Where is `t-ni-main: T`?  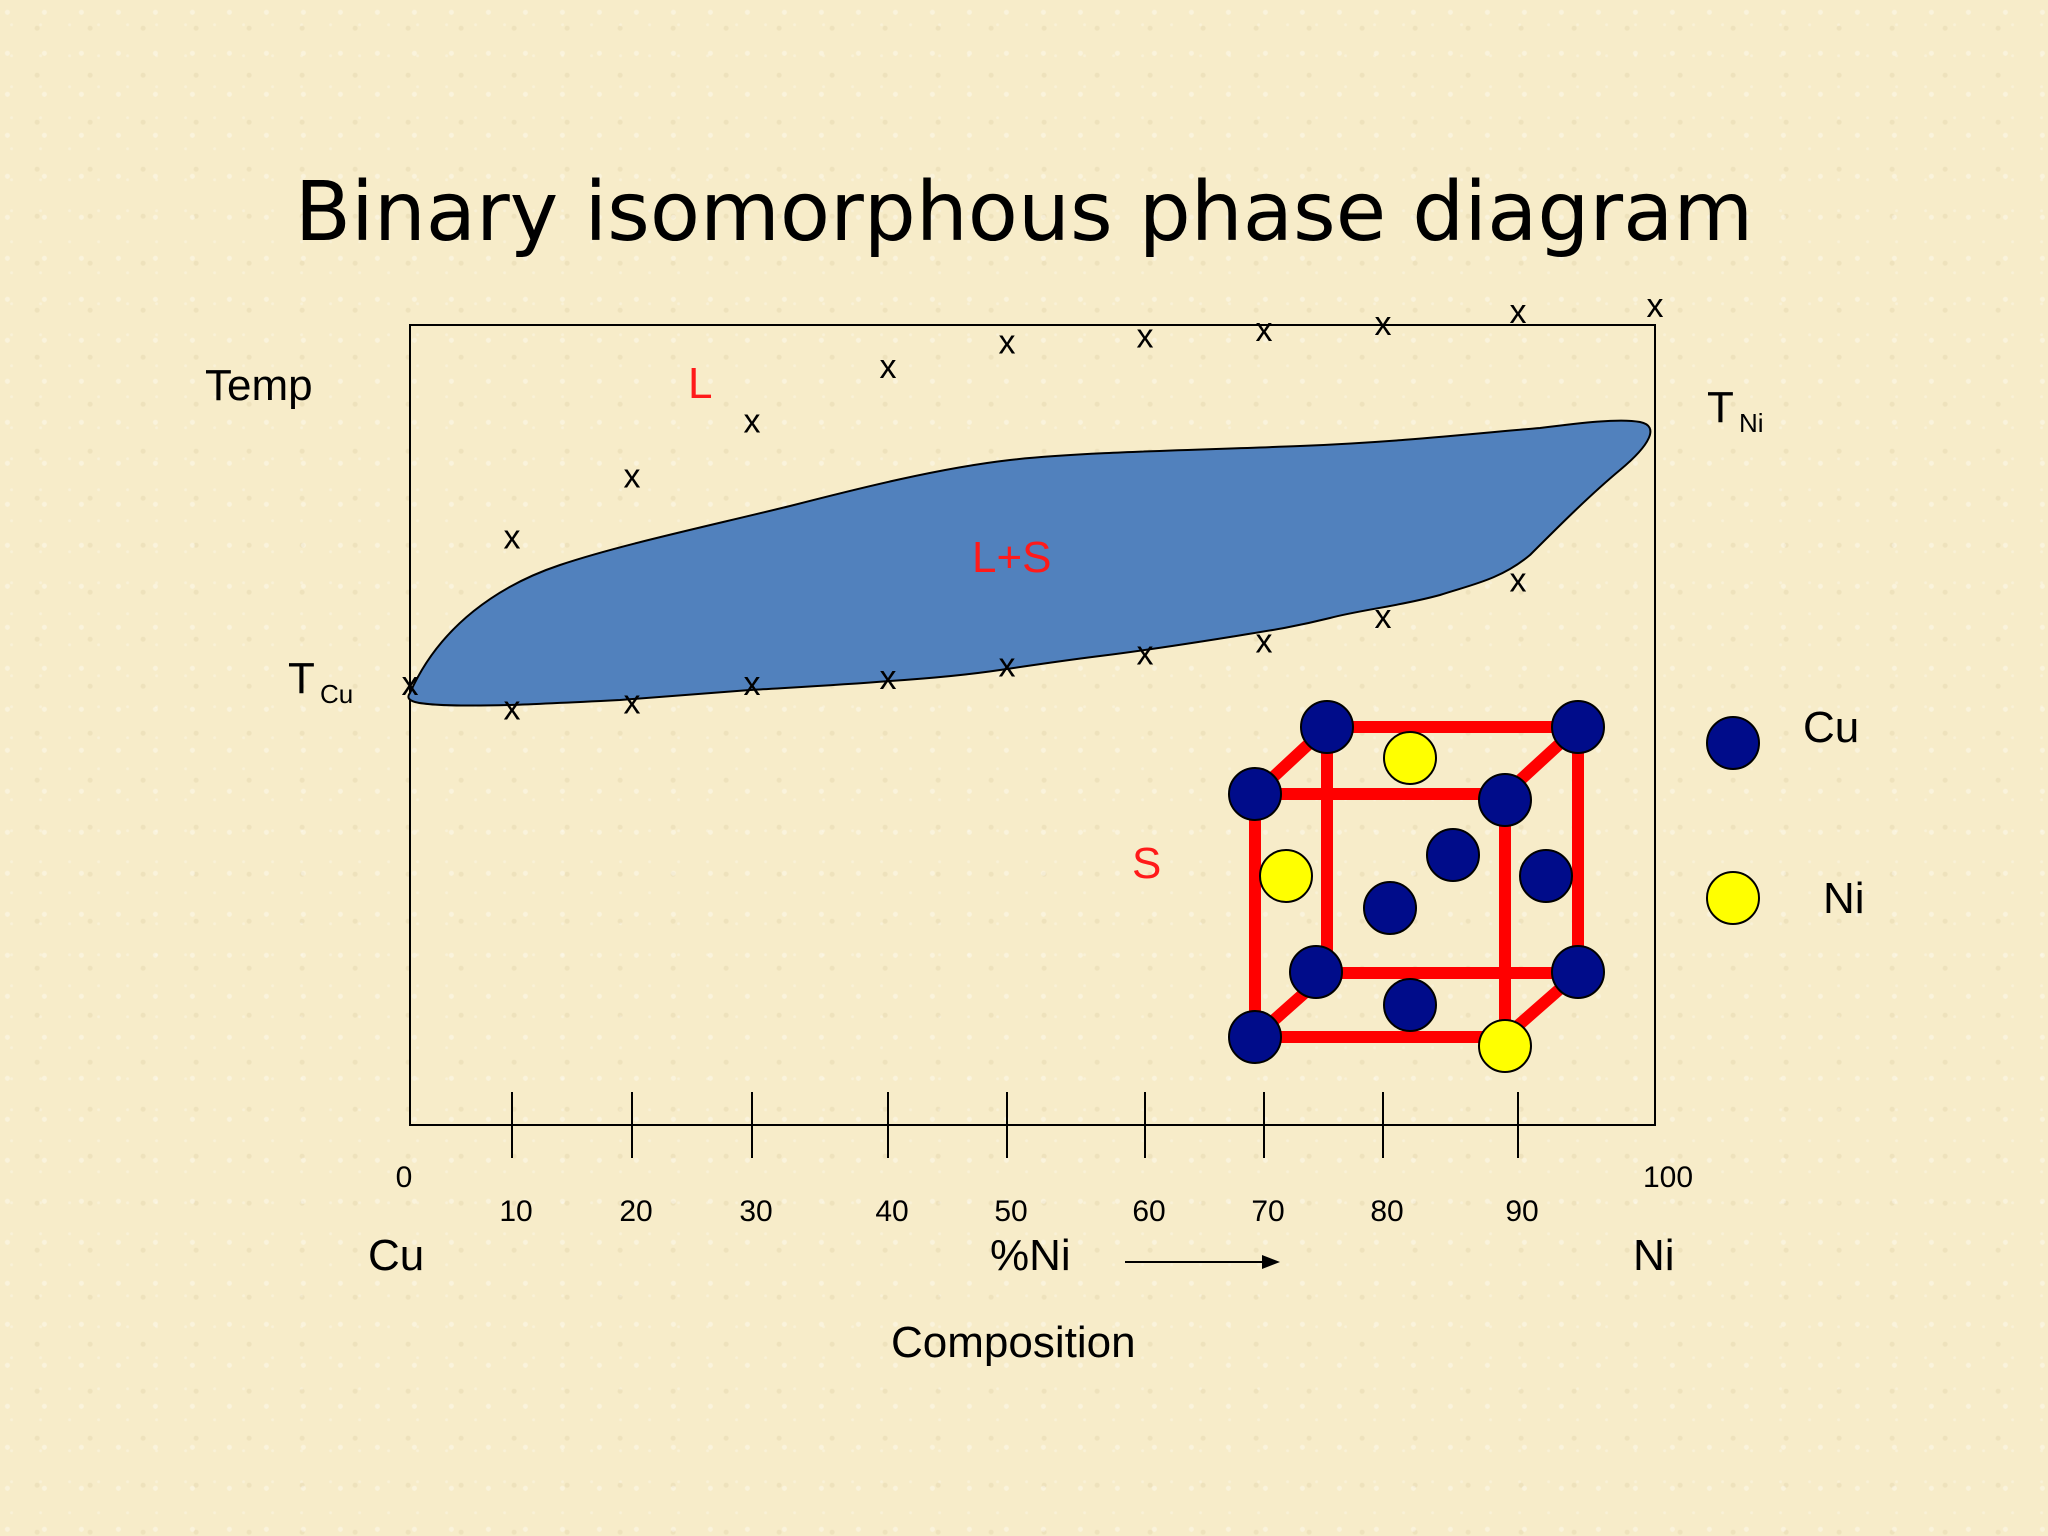 t-ni-main: T is located at coordinates (1720, 407).